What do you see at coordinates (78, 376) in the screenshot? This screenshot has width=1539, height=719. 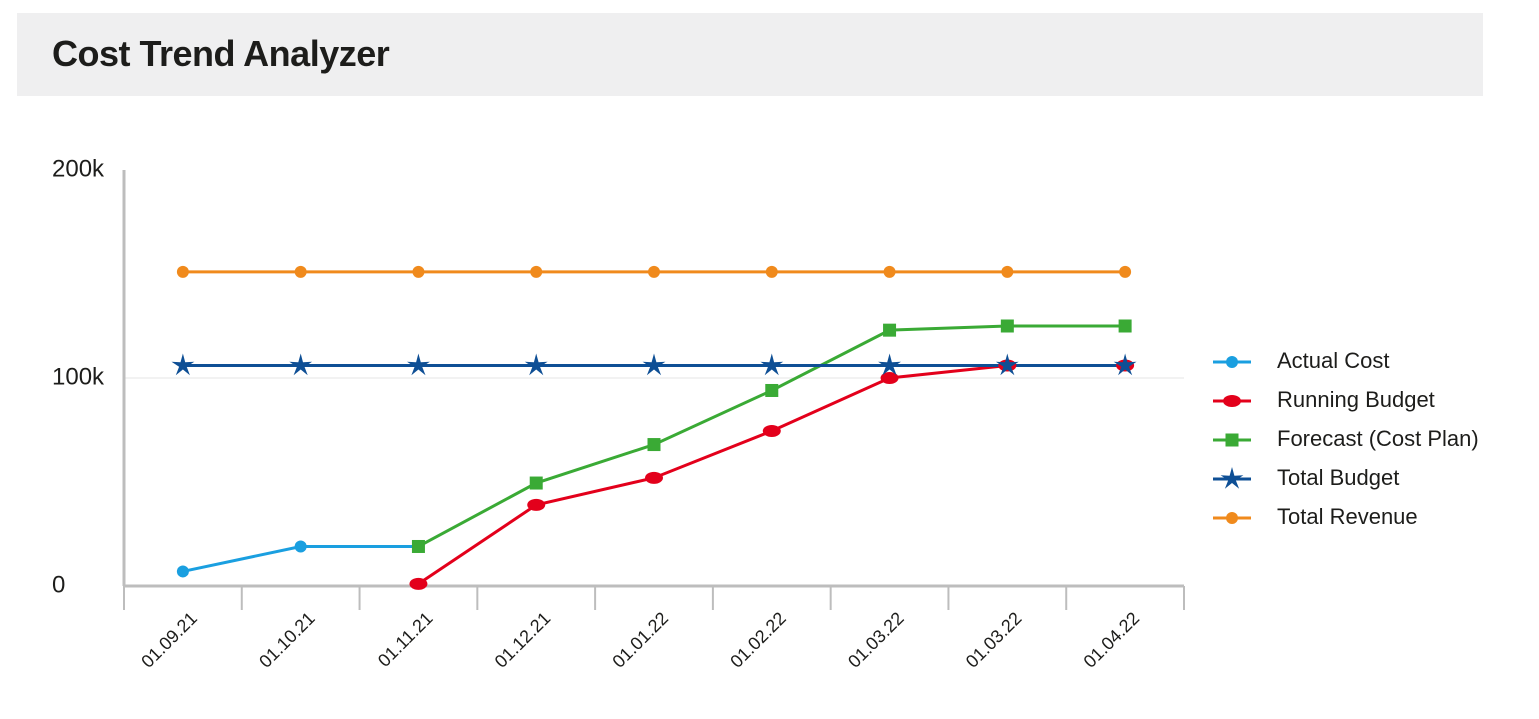 I see `y-tick-label: 100k` at bounding box center [78, 376].